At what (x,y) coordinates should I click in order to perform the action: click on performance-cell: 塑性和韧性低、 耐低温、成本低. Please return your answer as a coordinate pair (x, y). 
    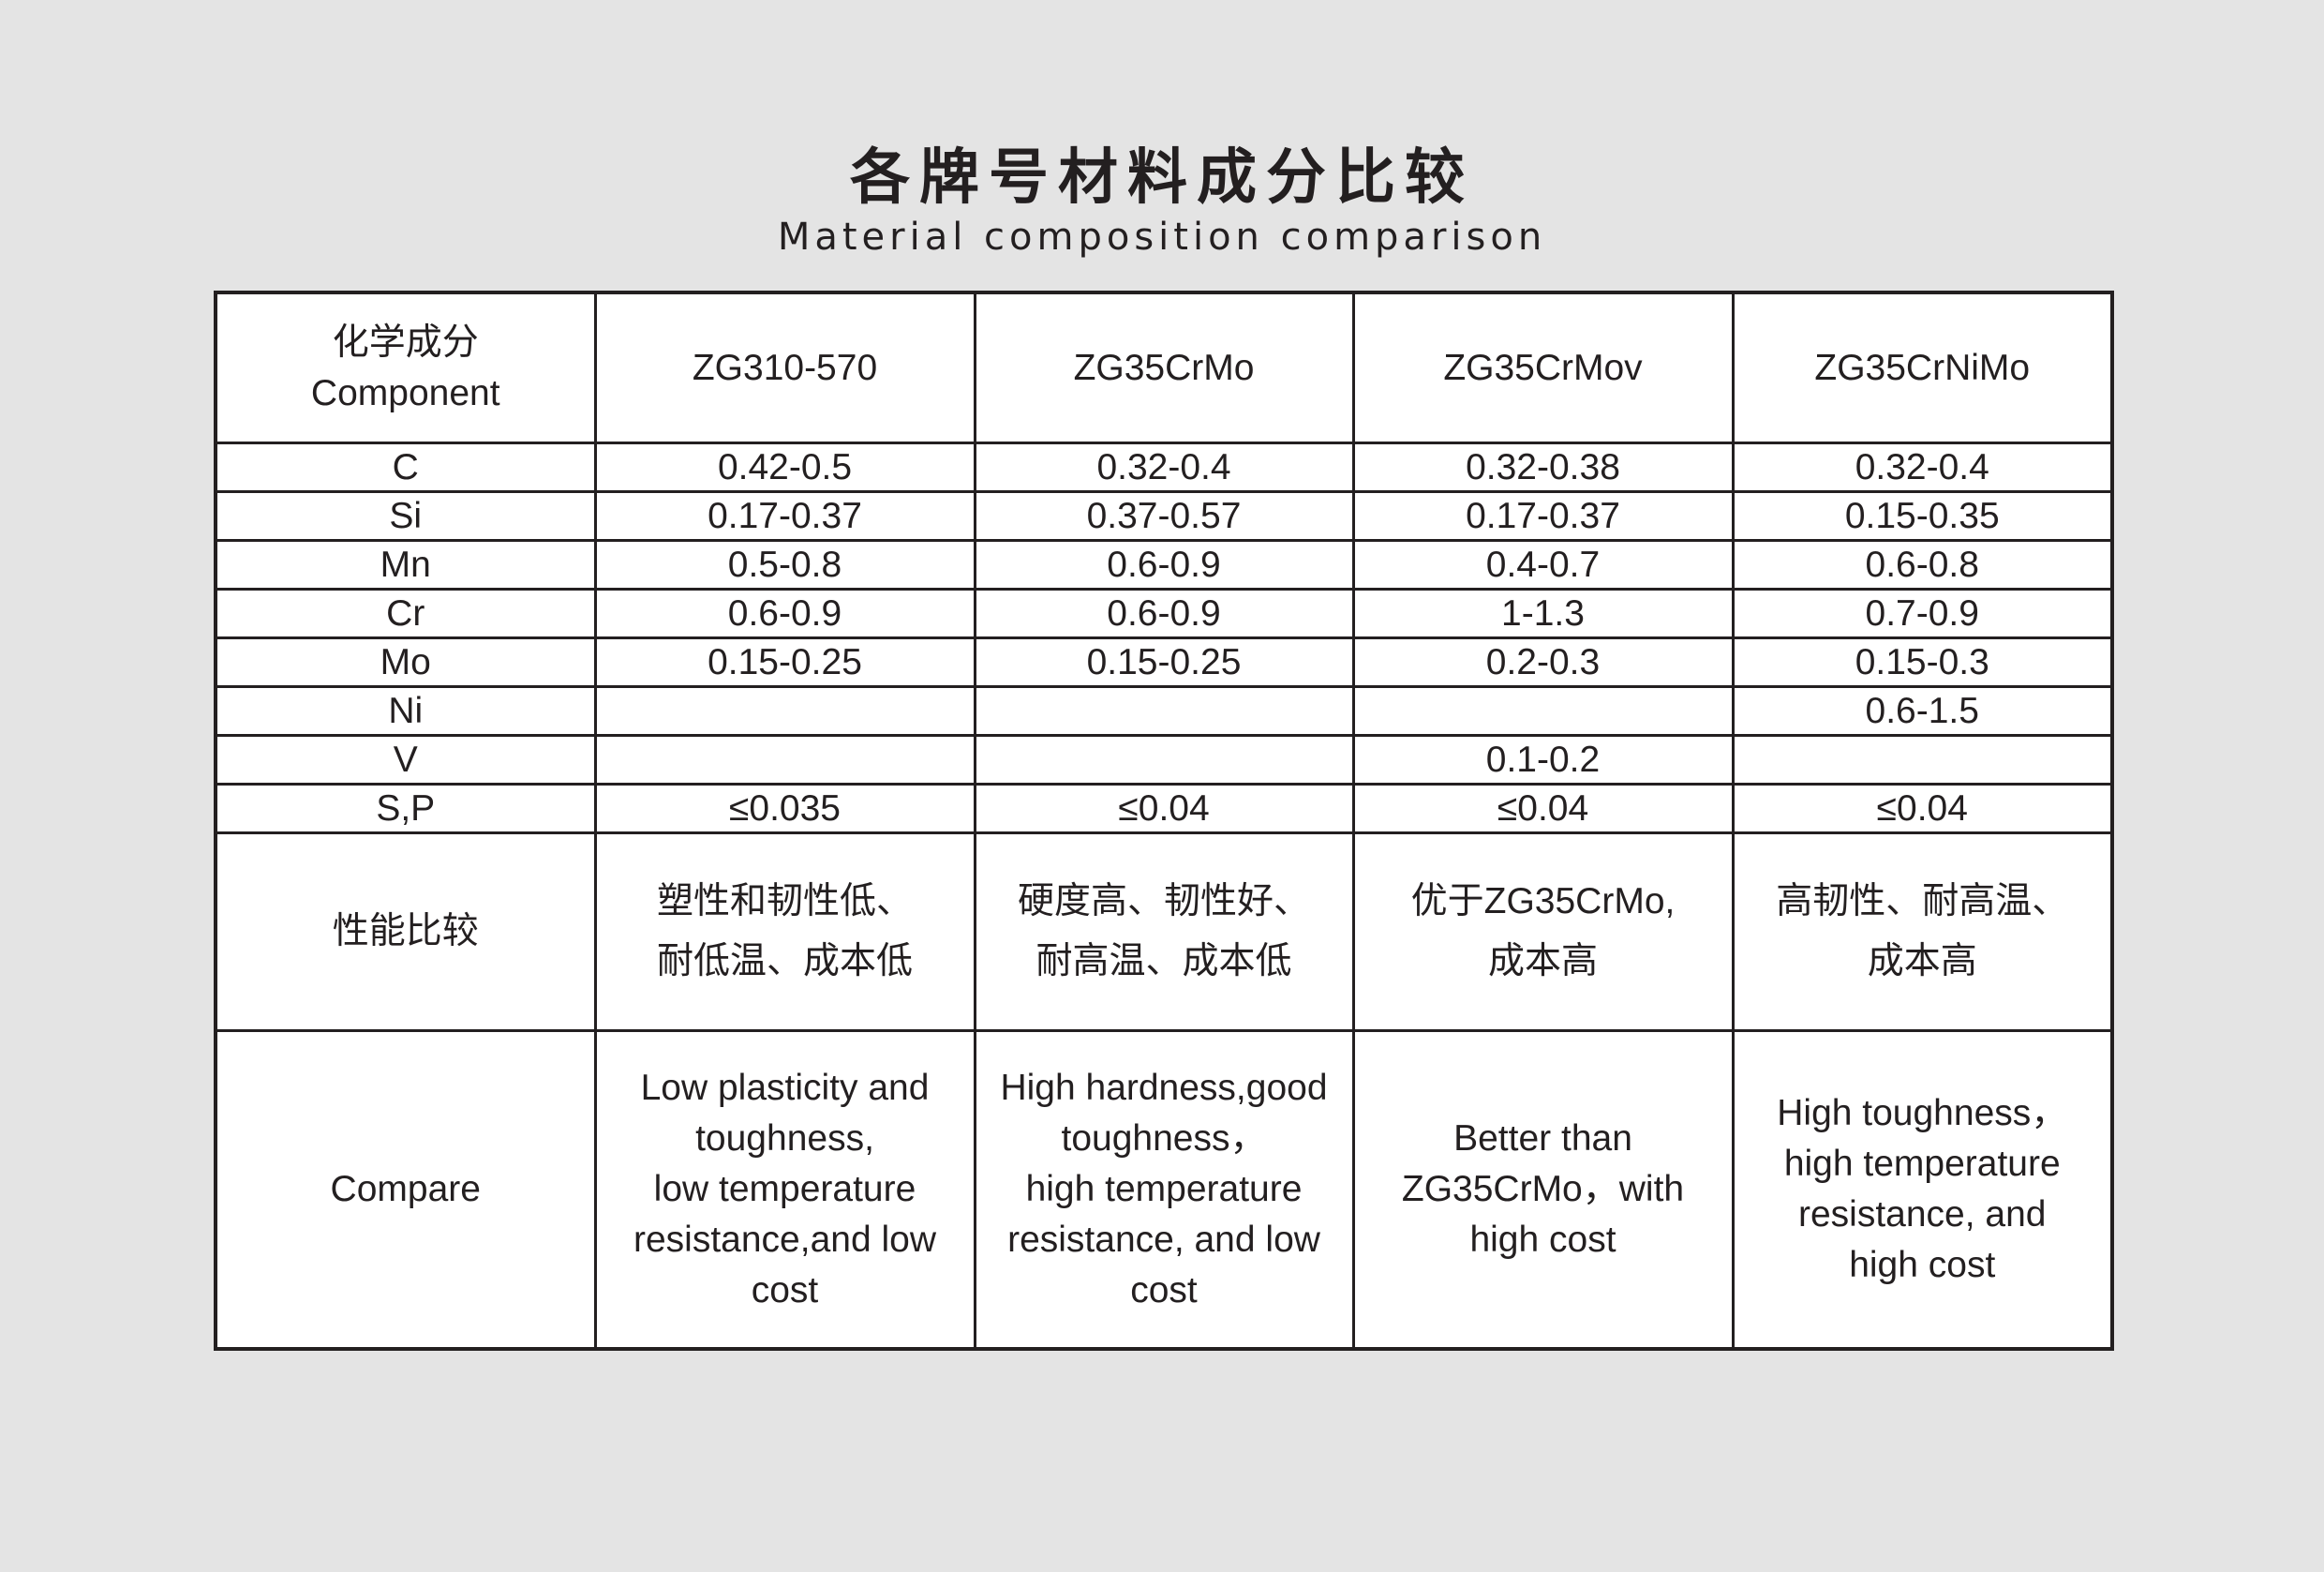
    Looking at the image, I should click on (784, 931).